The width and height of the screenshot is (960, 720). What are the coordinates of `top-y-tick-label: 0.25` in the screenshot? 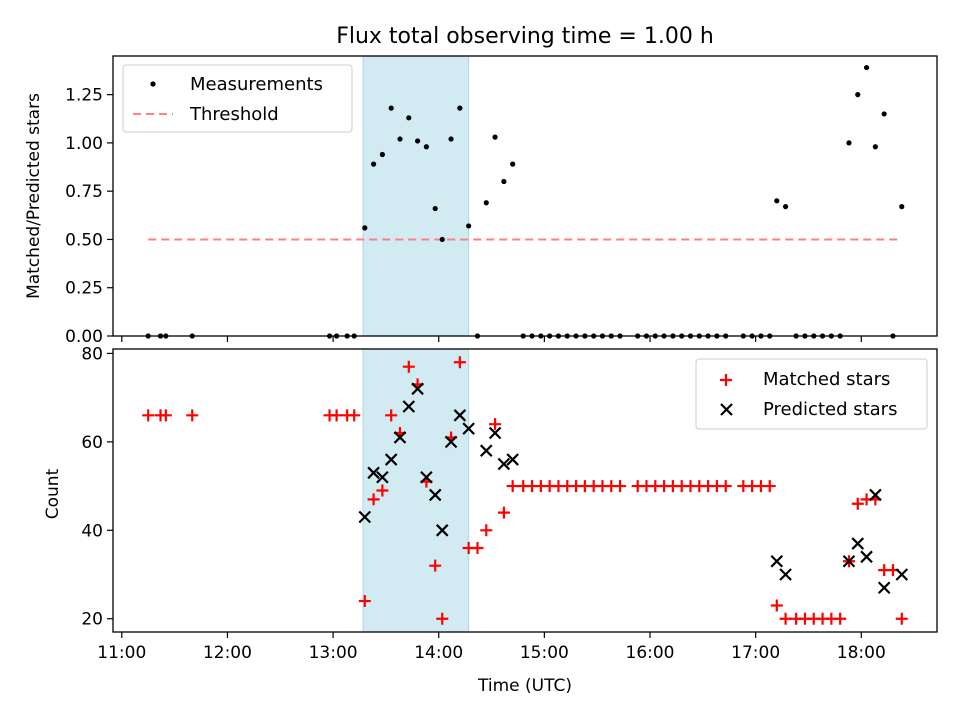 It's located at (84, 289).